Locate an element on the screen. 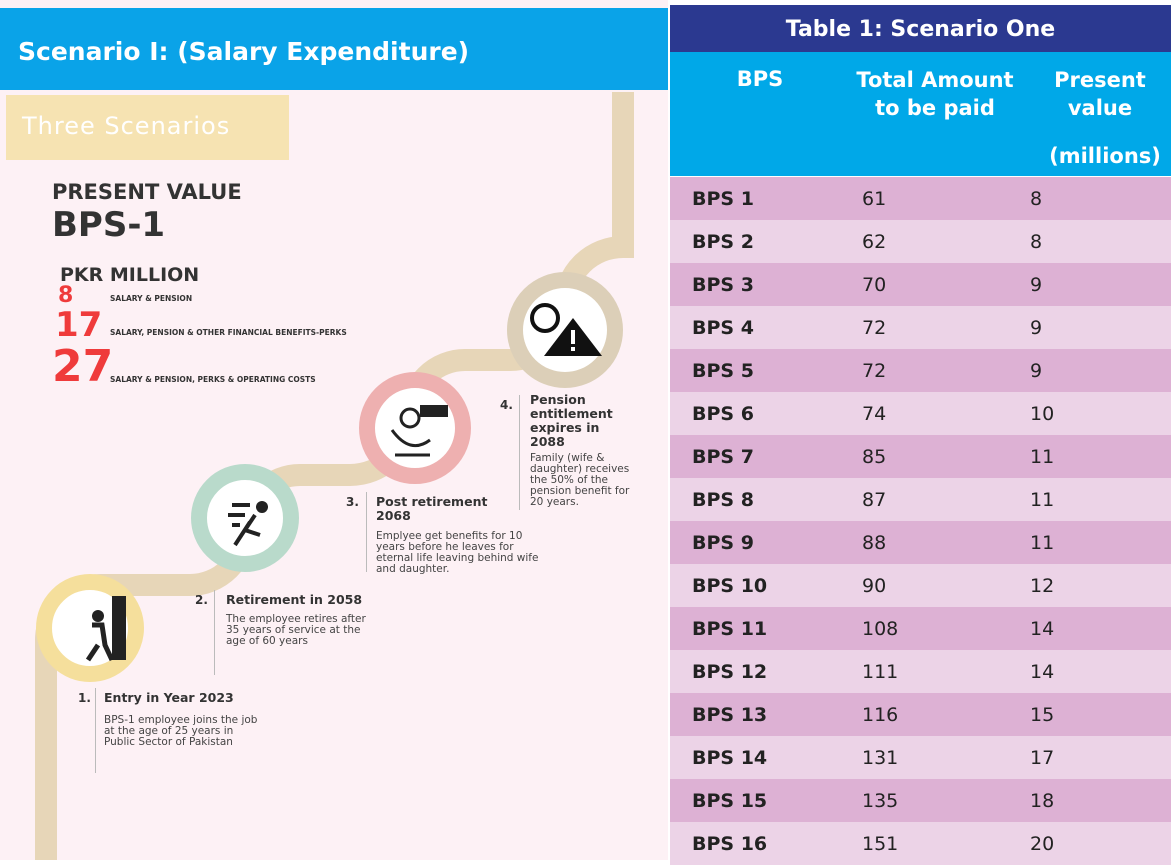 This screenshot has height=866, width=1171. table-cell: 116 is located at coordinates (880, 715).